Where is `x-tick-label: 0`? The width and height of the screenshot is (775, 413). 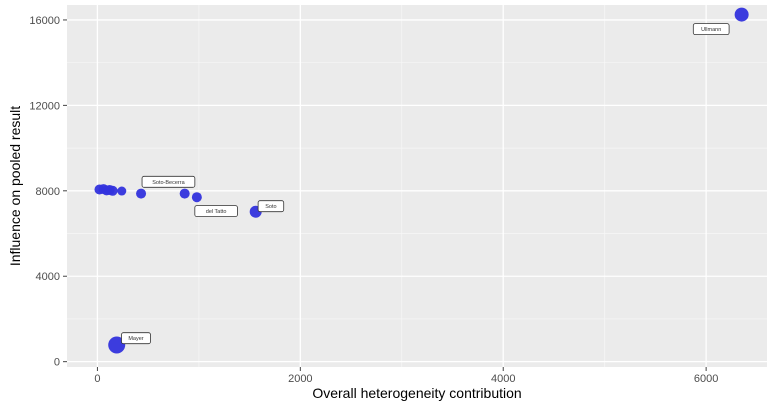 x-tick-label: 0 is located at coordinates (97, 379).